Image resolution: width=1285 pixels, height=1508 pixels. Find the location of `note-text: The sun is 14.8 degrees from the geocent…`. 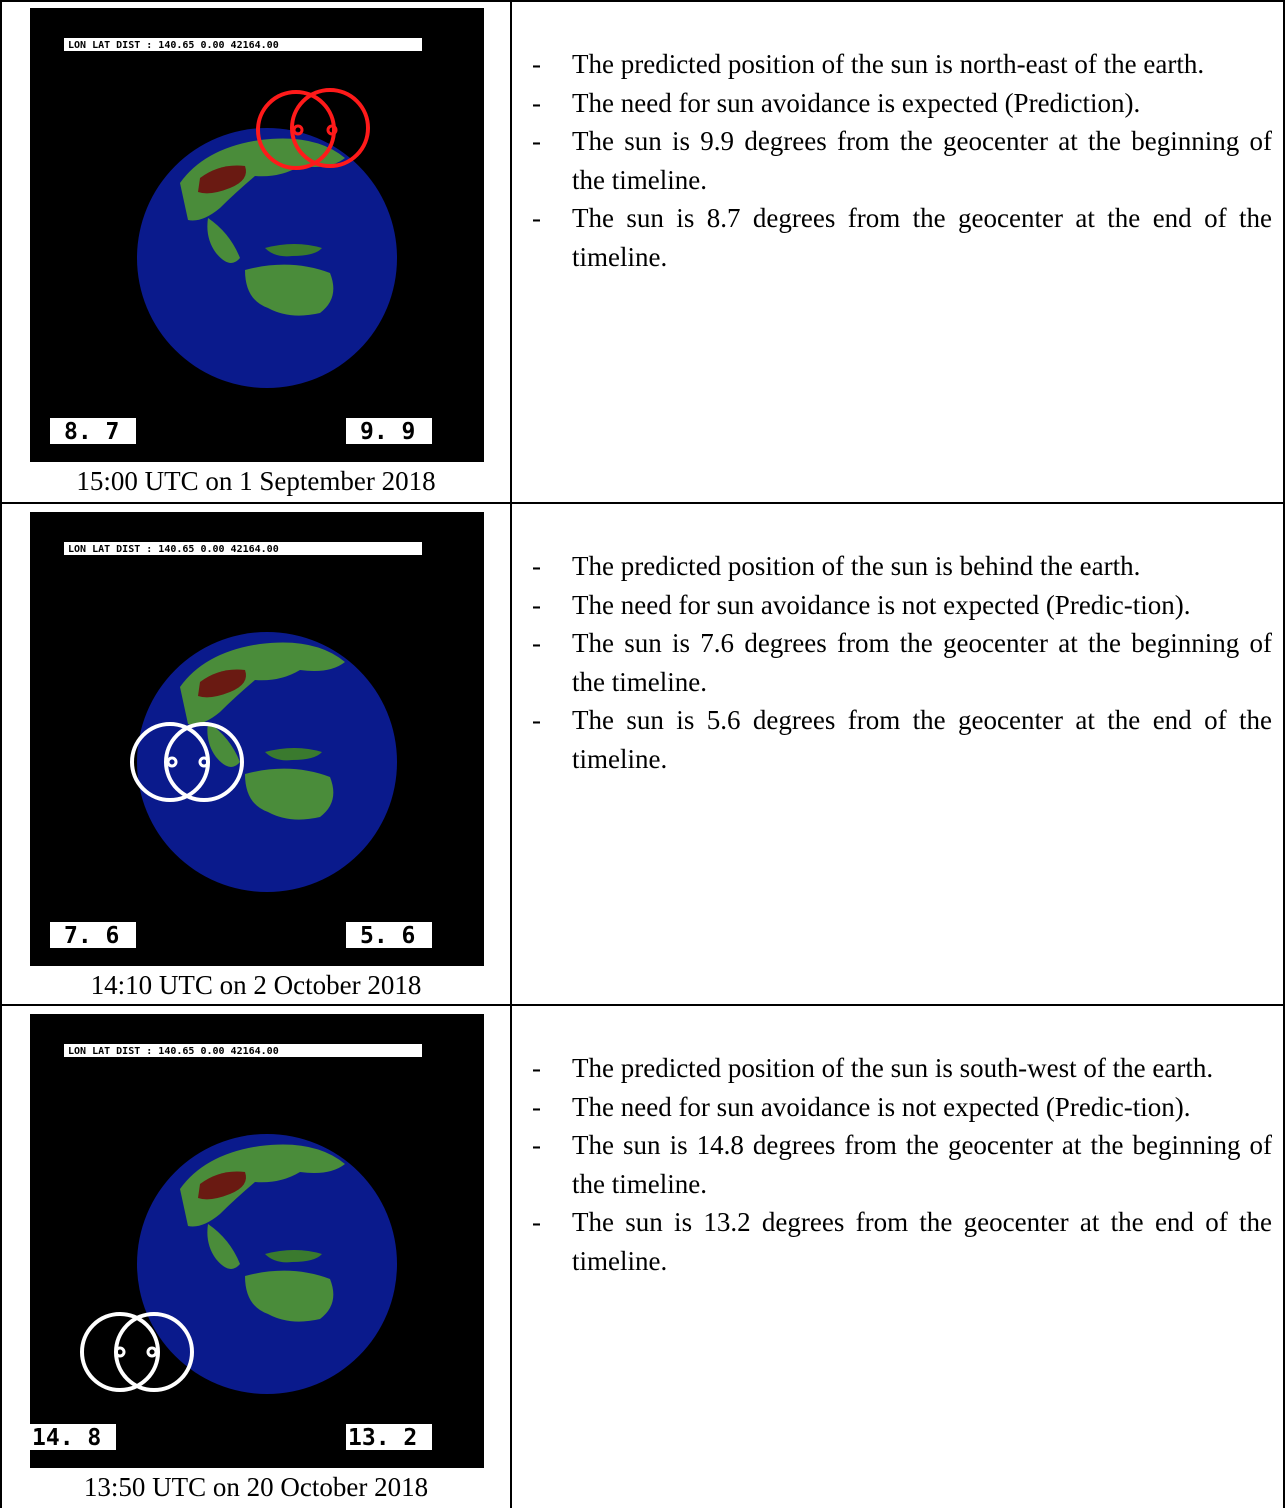

note-text: The sun is 14.8 degrees from the geocent… is located at coordinates (922, 1164).